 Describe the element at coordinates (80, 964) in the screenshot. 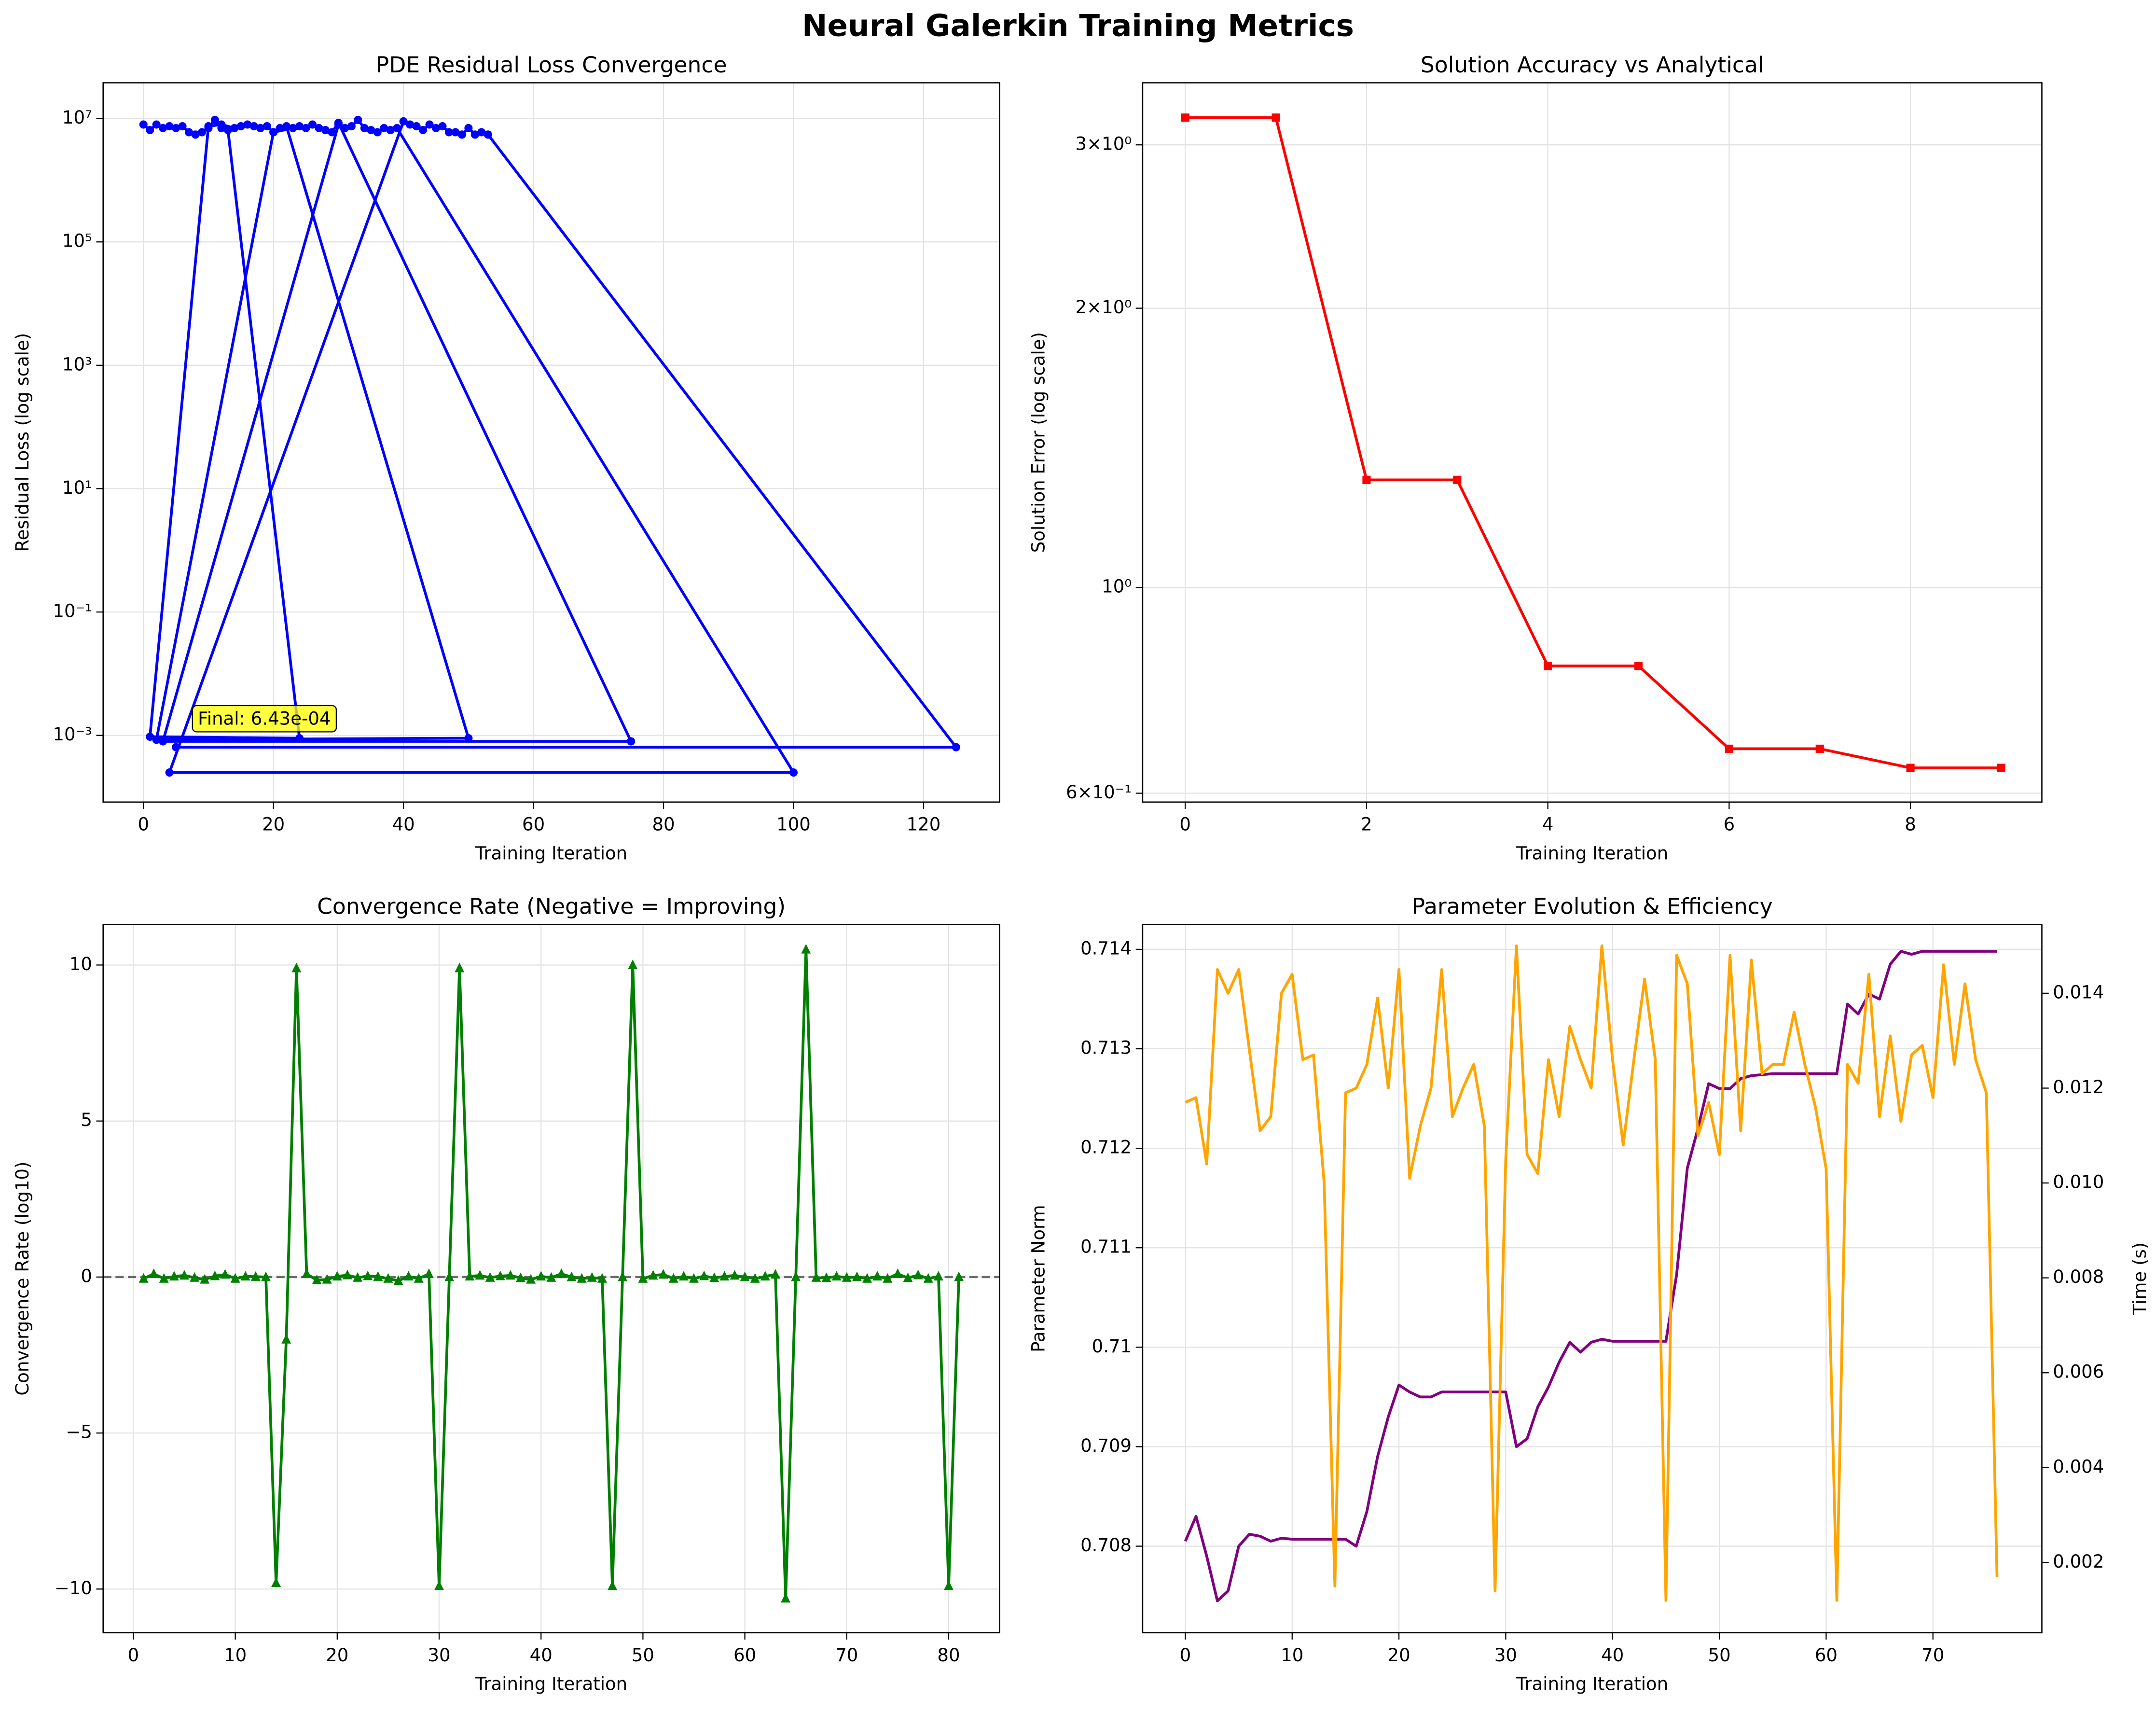

I see `y-tick-label: 10` at that location.